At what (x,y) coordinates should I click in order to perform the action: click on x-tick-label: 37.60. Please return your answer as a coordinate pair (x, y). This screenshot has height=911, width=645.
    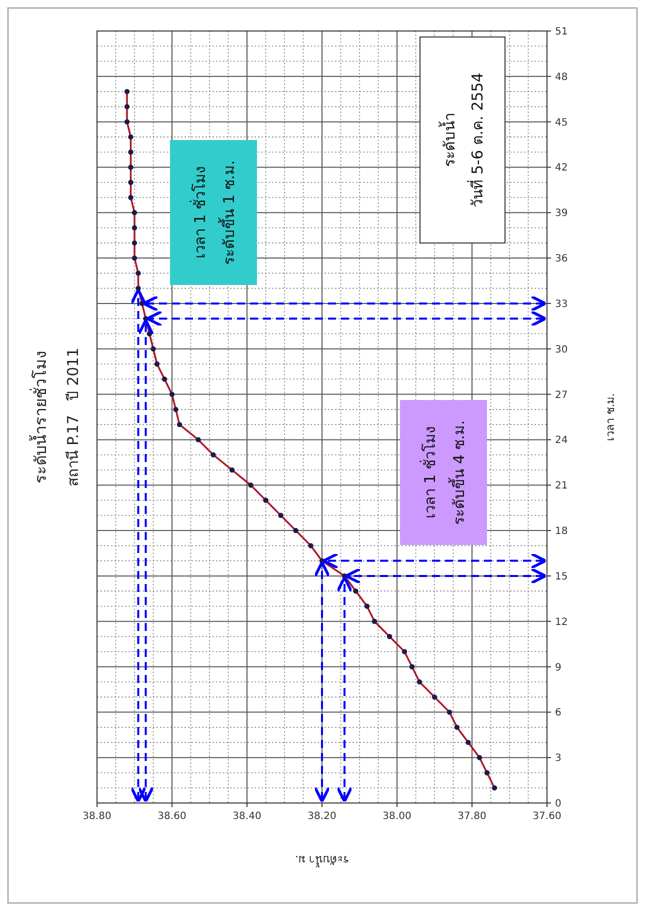
    Looking at the image, I should click on (547, 816).